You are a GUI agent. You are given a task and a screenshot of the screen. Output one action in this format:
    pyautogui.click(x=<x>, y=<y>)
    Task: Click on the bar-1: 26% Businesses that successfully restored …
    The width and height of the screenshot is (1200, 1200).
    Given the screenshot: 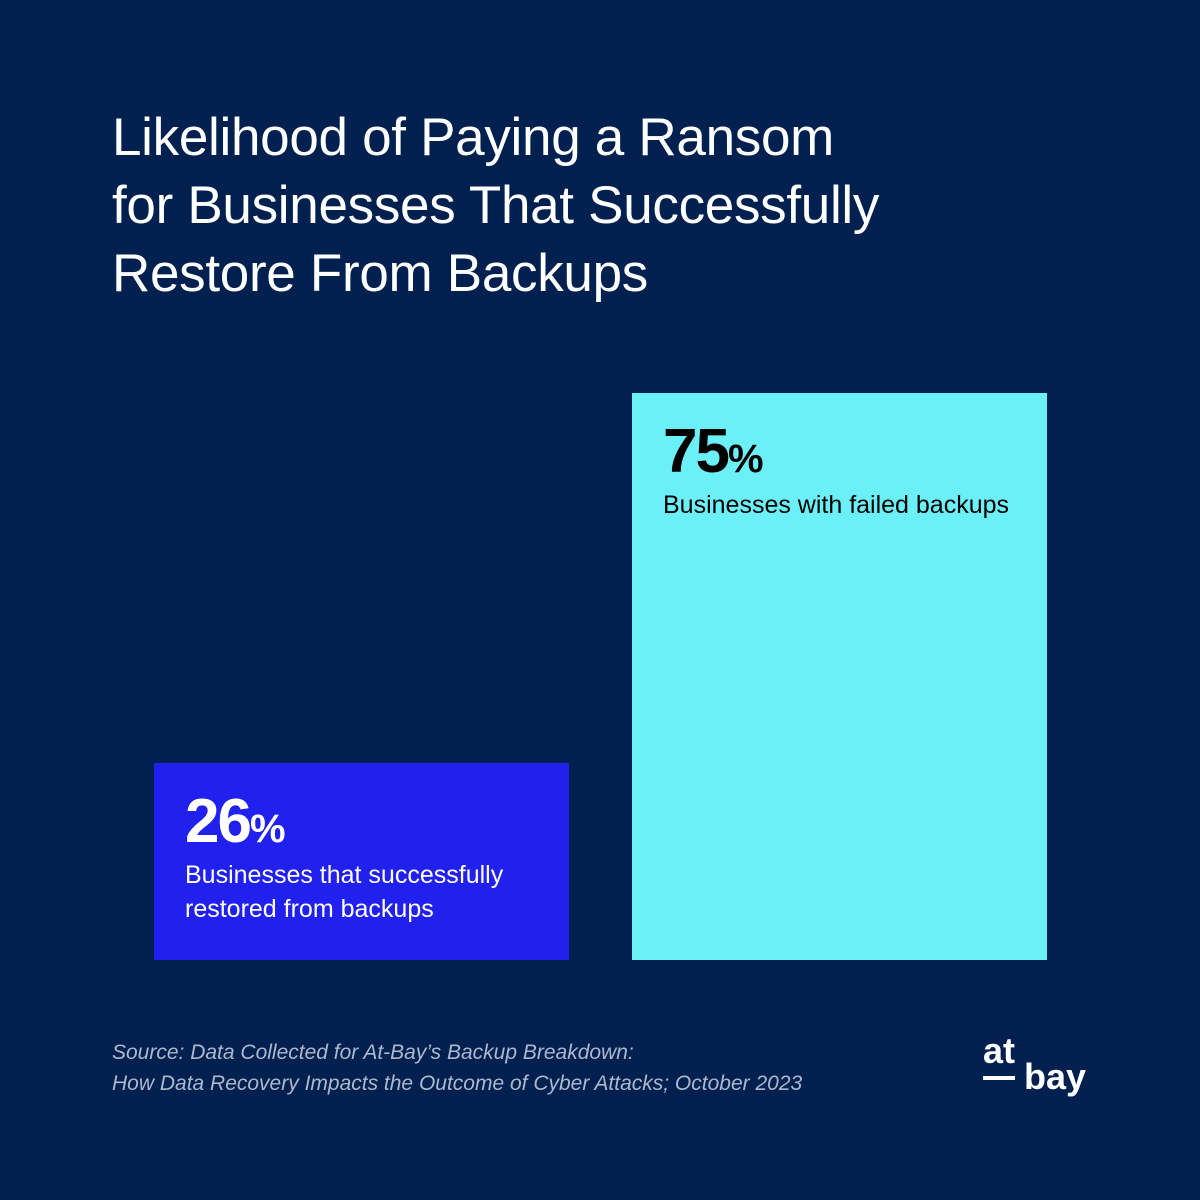 What is the action you would take?
    pyautogui.click(x=361, y=861)
    